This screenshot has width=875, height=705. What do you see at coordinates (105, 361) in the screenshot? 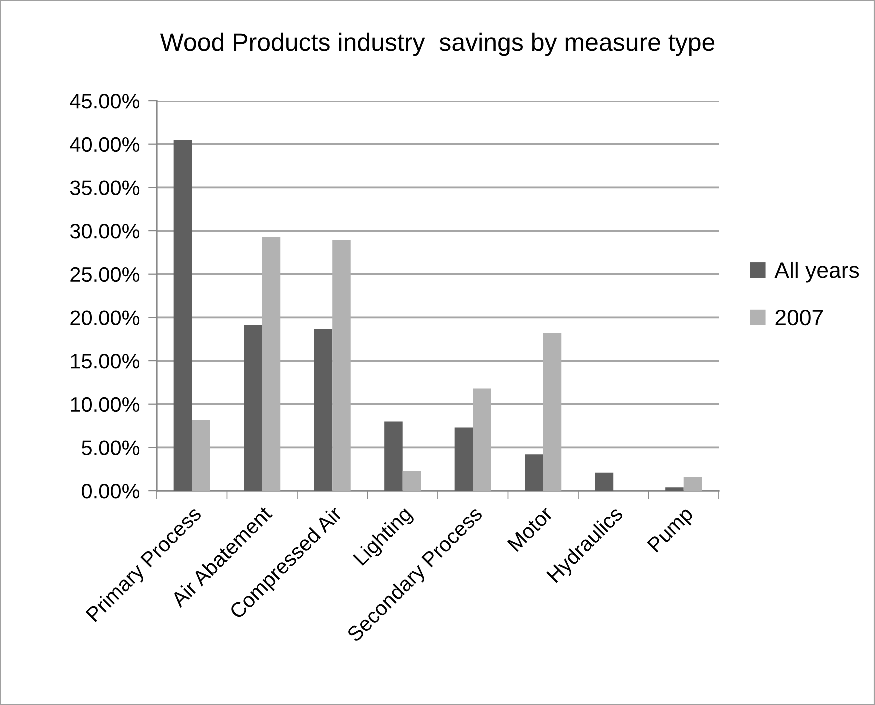
I see `y-tick-label: 15.00%` at bounding box center [105, 361].